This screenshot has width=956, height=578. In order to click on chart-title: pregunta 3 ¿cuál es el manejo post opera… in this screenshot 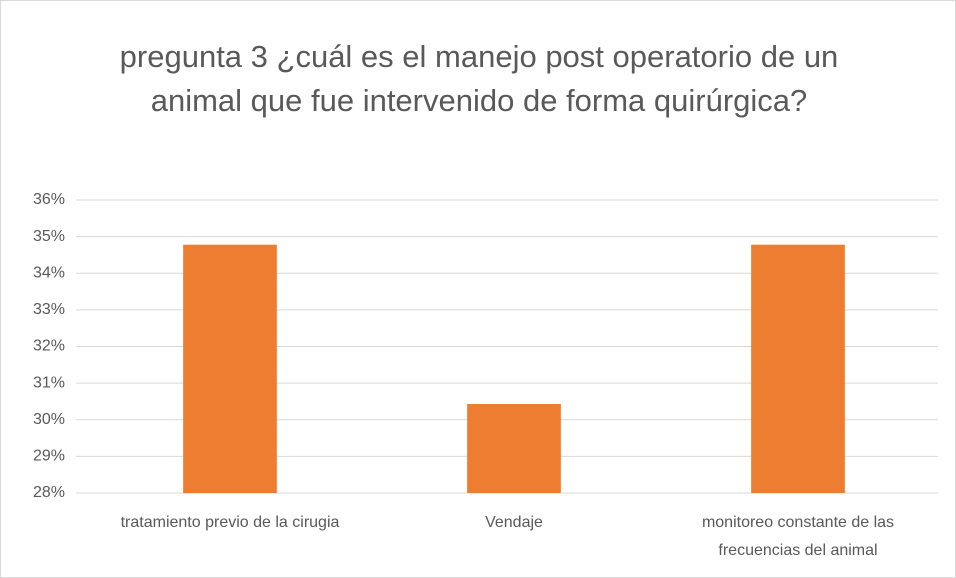, I will do `click(479, 78)`.